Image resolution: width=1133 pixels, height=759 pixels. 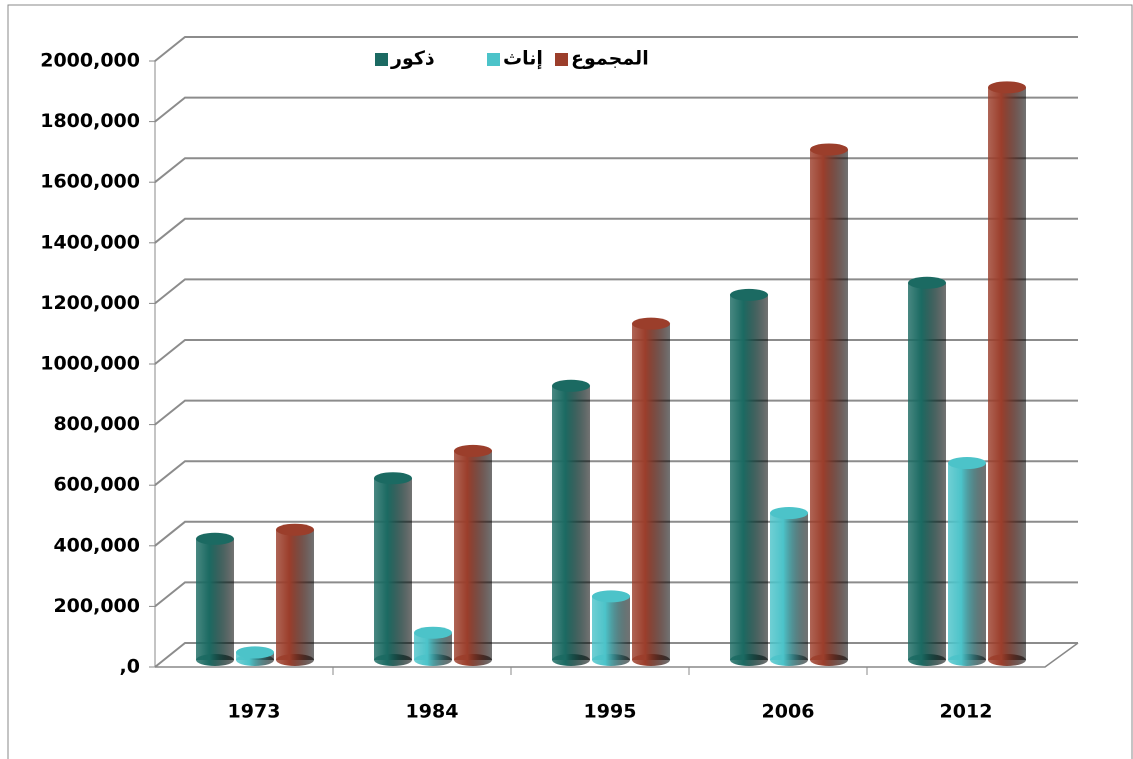 I want to click on y-tick-label: 2000,000, so click(x=90, y=61).